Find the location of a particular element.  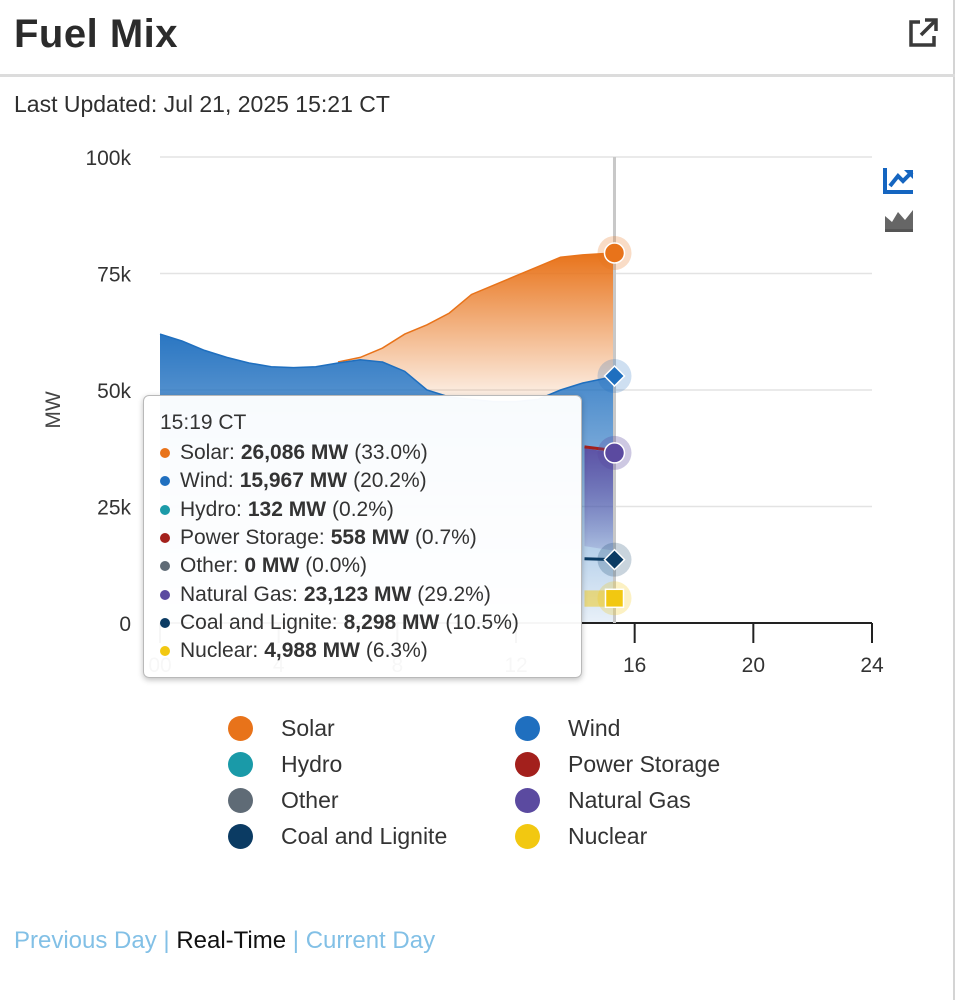

tooltip-series-value: 4,988 MW is located at coordinates (312, 651).